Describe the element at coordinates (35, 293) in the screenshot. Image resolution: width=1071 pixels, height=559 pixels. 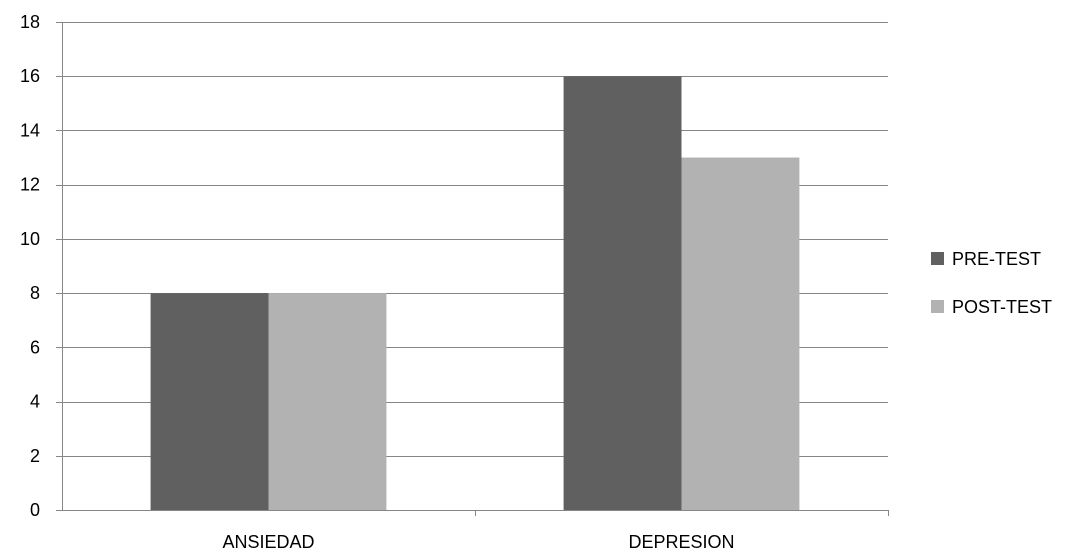
I see `y-tick-label: 8` at that location.